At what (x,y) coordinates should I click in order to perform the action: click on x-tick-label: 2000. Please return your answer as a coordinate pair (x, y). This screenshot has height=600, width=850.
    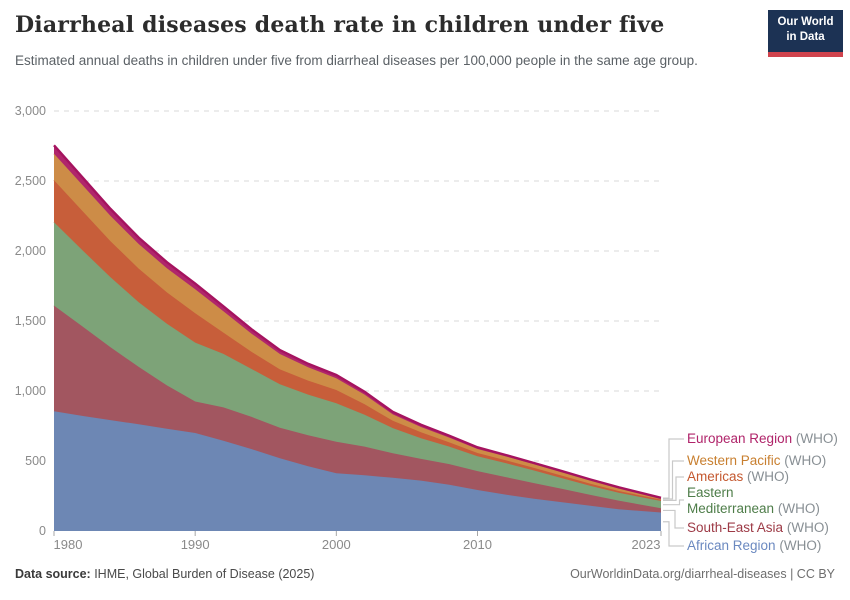
    Looking at the image, I should click on (336, 544).